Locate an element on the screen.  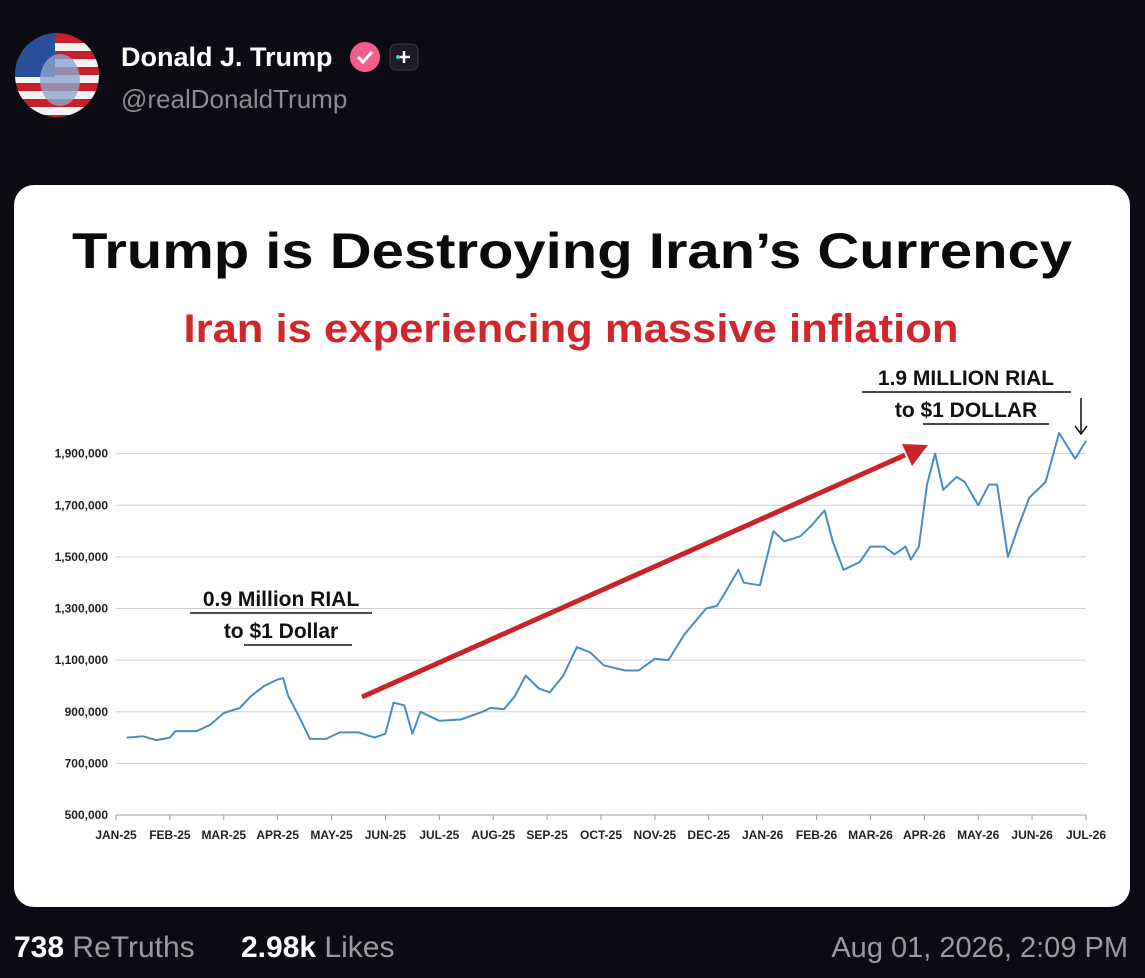
x-tick-label: JUL-26 is located at coordinates (1086, 835).